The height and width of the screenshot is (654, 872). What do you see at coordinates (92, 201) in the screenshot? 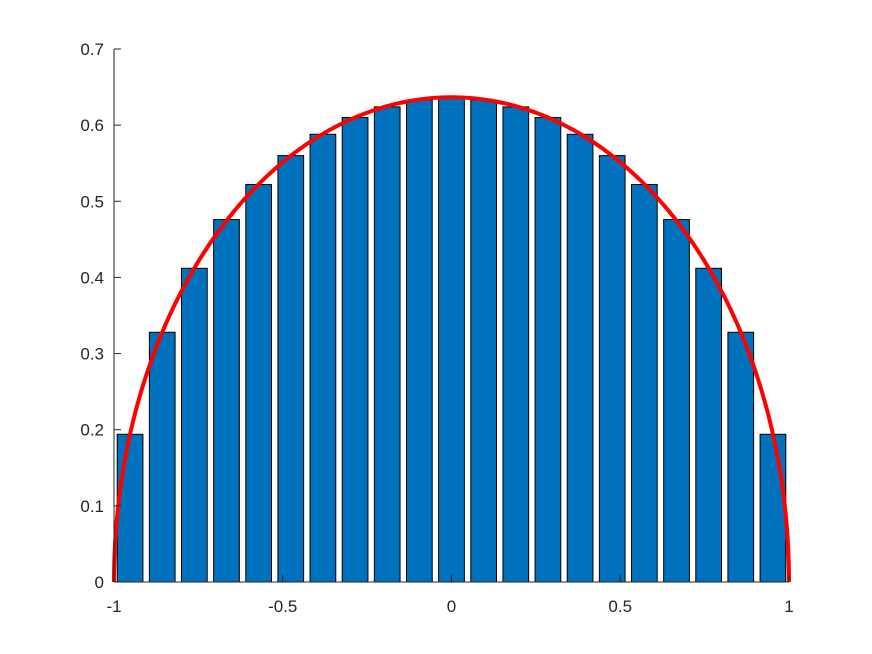
I see `y-tick-label: 0.5` at bounding box center [92, 201].